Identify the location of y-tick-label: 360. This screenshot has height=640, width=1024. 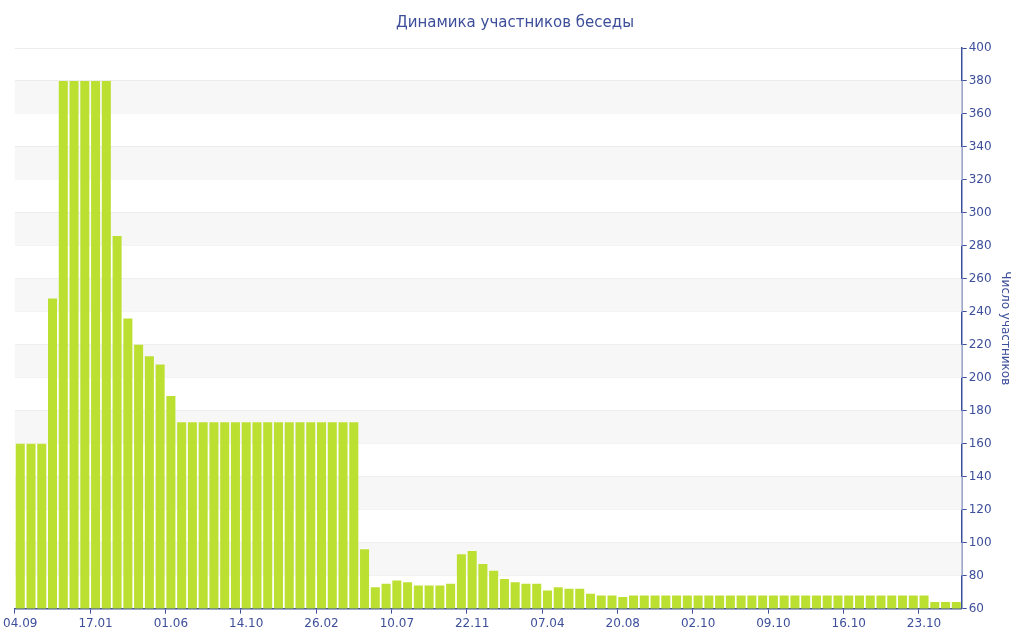
(980, 113).